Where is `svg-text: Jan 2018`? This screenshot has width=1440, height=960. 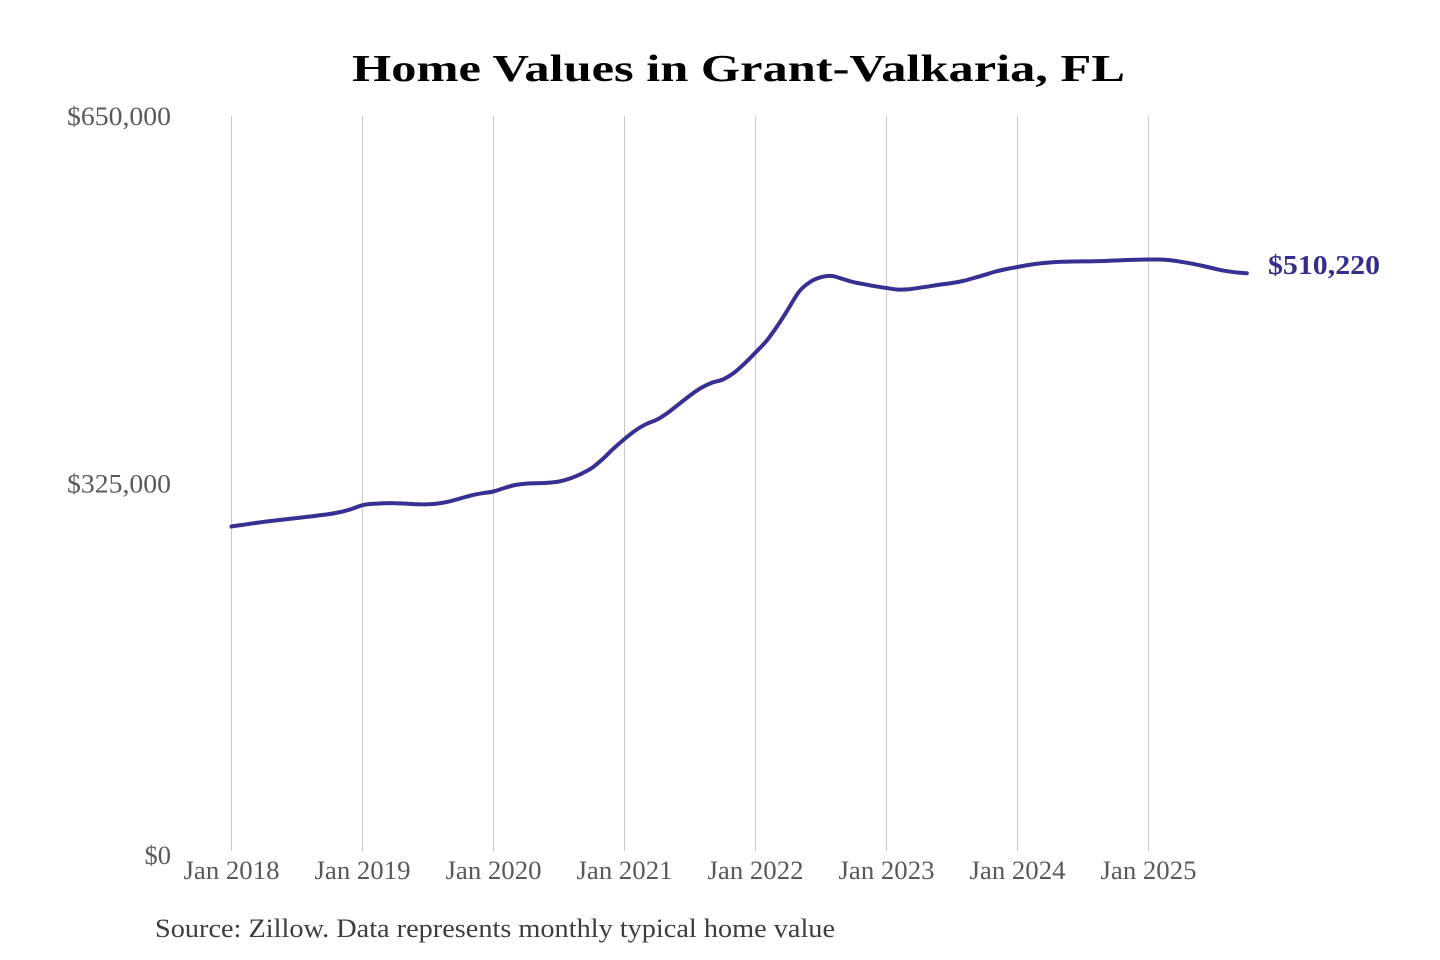 svg-text: Jan 2018 is located at coordinates (232, 870).